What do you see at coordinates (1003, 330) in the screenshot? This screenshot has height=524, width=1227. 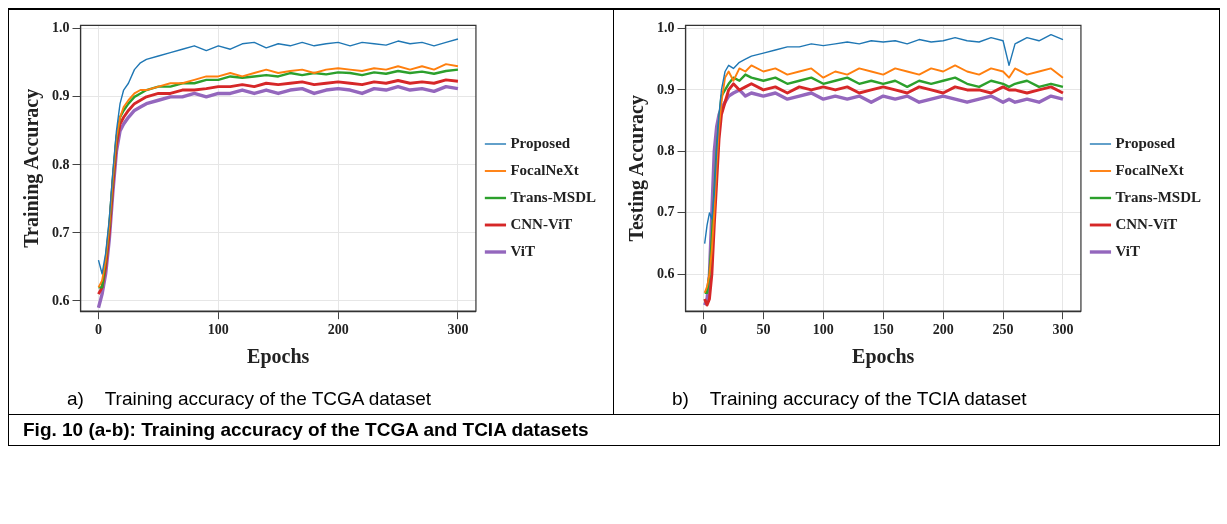 I see `x-tick-label: 250` at bounding box center [1003, 330].